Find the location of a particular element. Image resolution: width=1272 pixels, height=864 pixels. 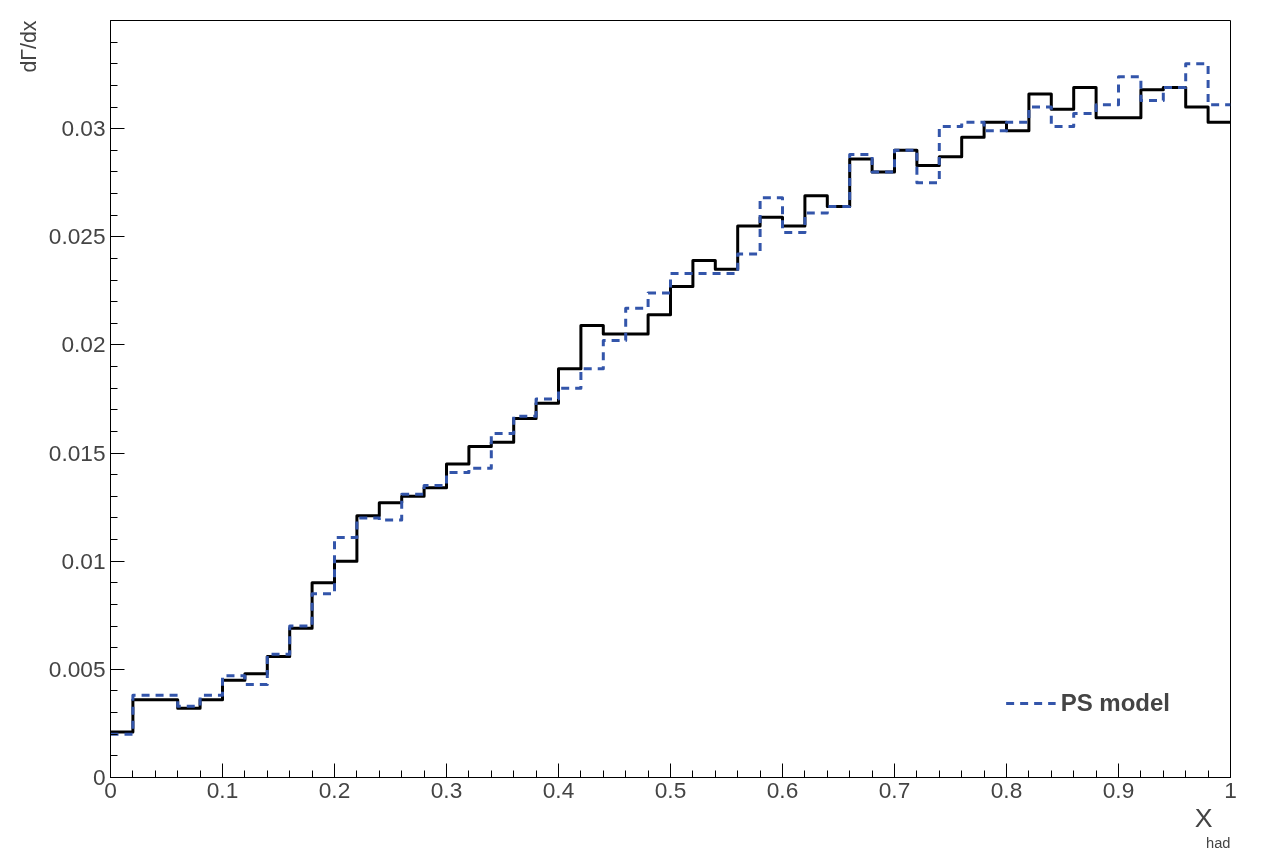

x-tick-label: 0.3 is located at coordinates (446, 789).